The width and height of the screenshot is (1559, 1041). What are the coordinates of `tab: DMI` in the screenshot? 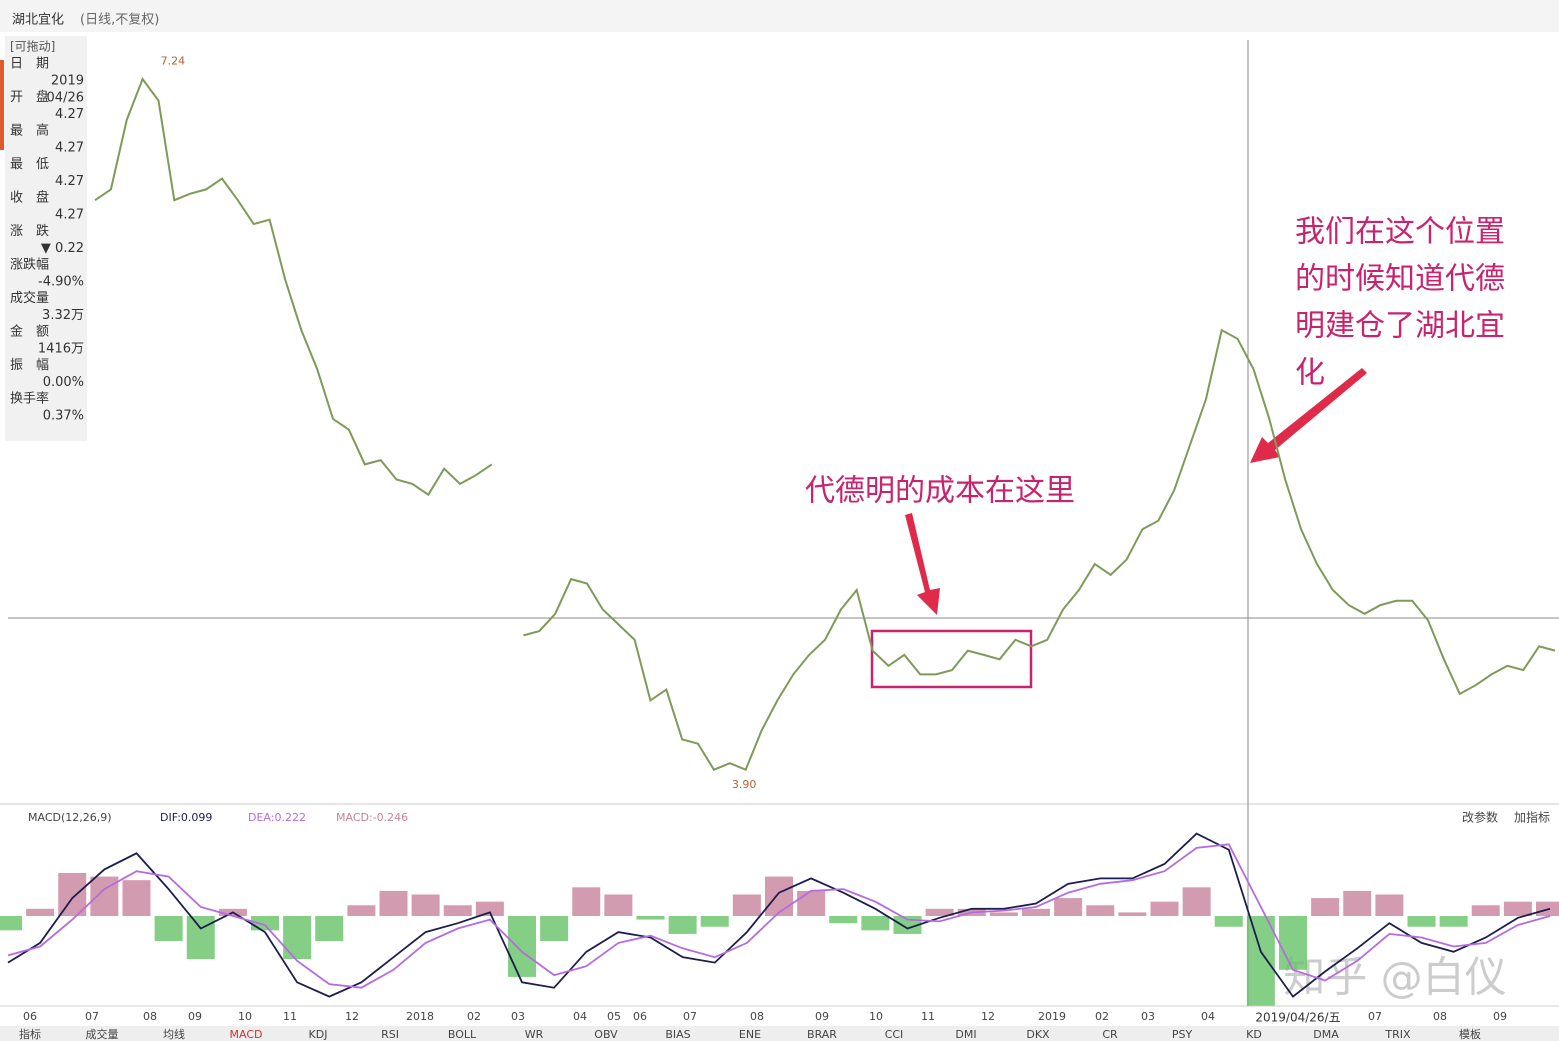 It's located at (965, 1034).